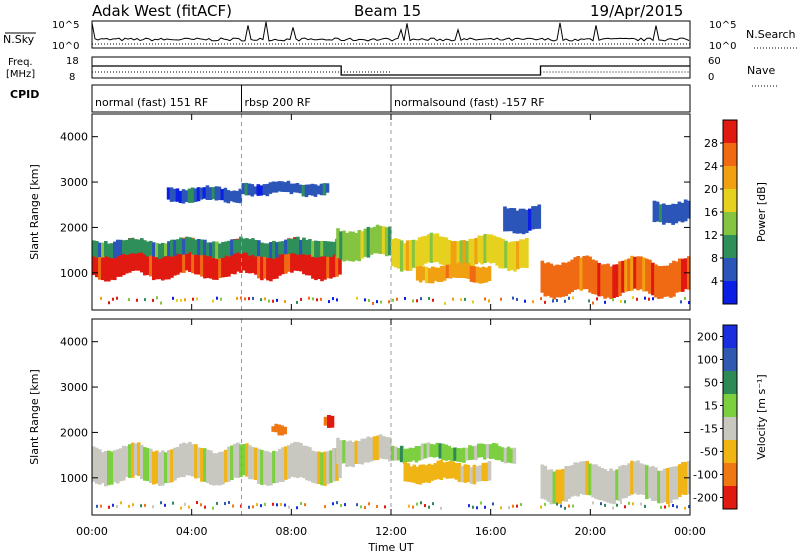 The image size is (800, 554). What do you see at coordinates (714, 61) in the screenshot?
I see `nave-tick-top: 60` at bounding box center [714, 61].